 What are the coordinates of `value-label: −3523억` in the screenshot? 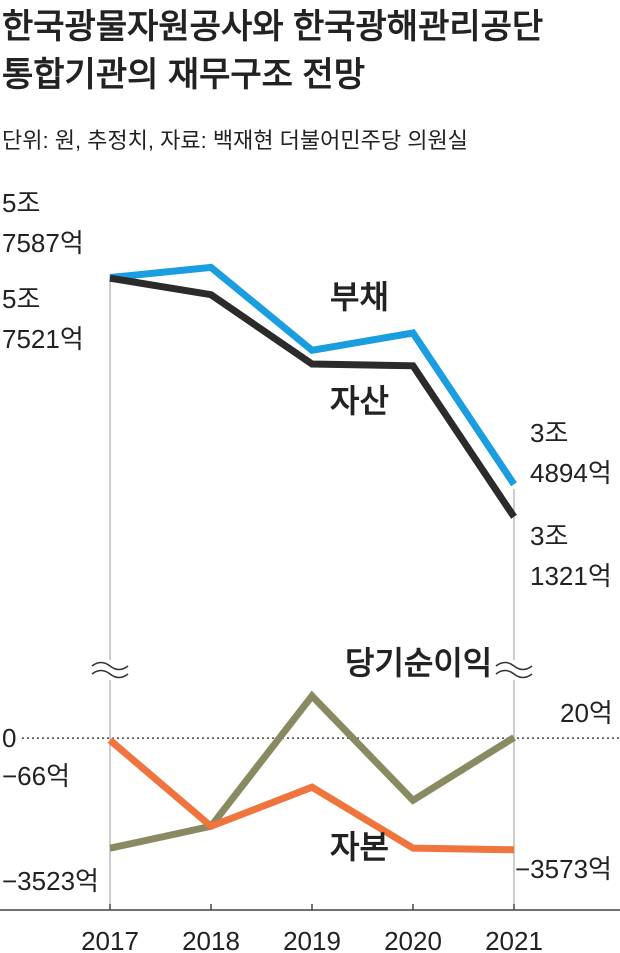 It's located at (50, 881).